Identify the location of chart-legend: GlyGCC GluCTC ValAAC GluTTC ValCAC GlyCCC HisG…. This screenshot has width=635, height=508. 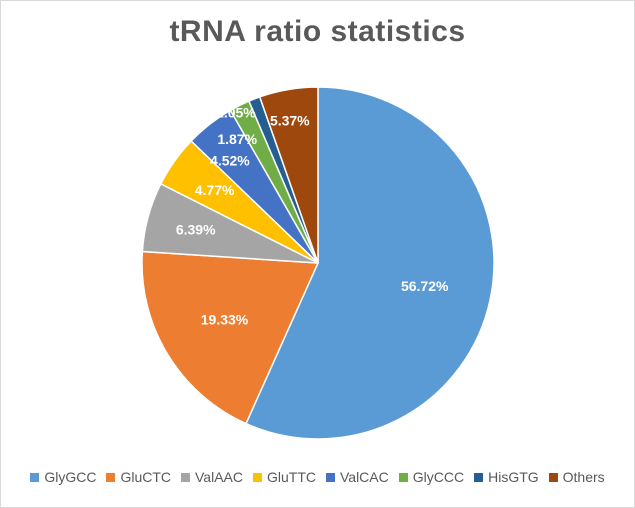
(317, 477).